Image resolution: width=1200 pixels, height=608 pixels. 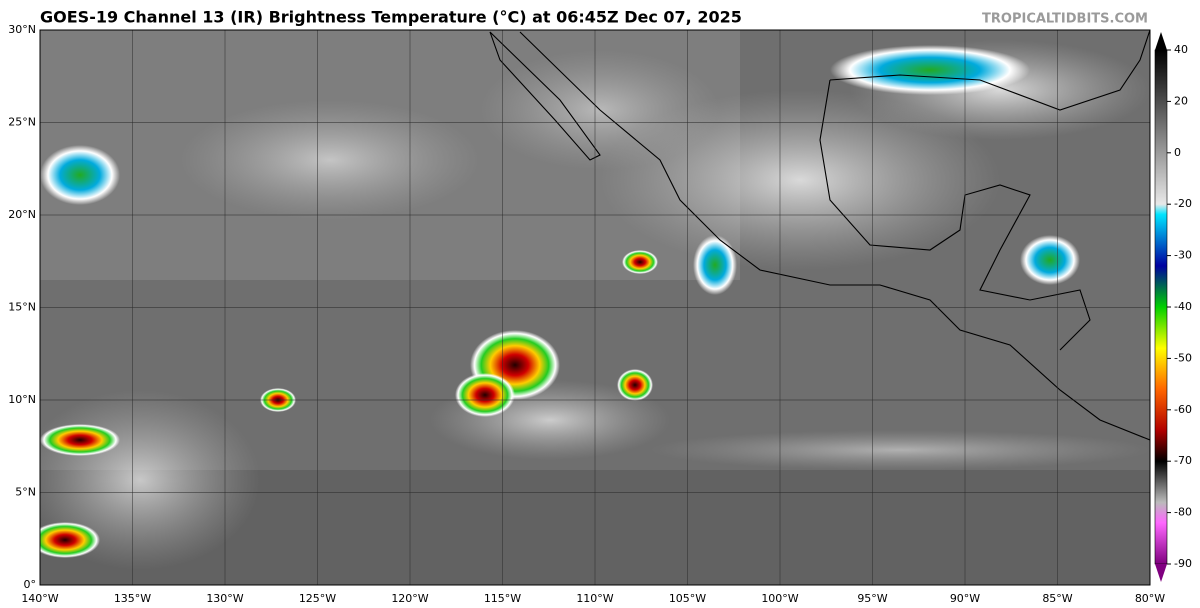 What do you see at coordinates (317, 598) in the screenshot?
I see `longitude-label: 125°W` at bounding box center [317, 598].